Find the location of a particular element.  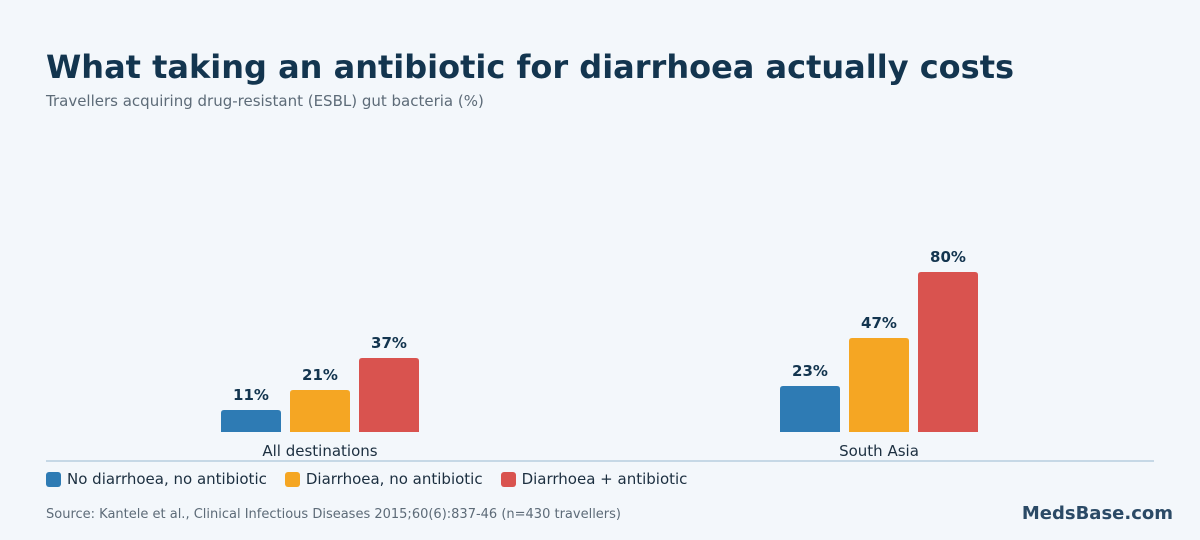

legend-item-1: Diarrhoea, no antibiotic is located at coordinates (383, 479).